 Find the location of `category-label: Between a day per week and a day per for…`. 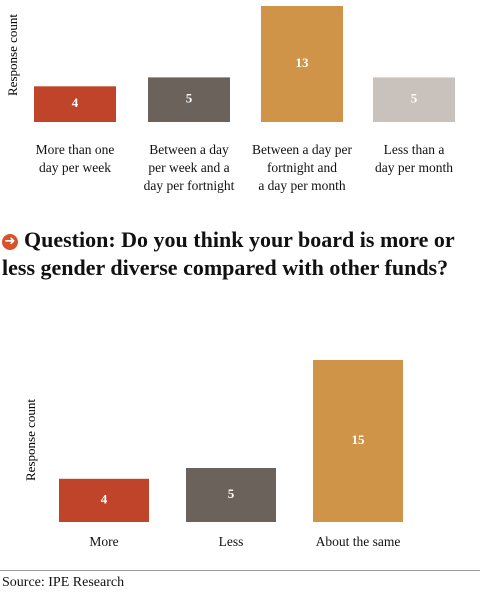

category-label: Between a day per week and a day per for… is located at coordinates (189, 167).